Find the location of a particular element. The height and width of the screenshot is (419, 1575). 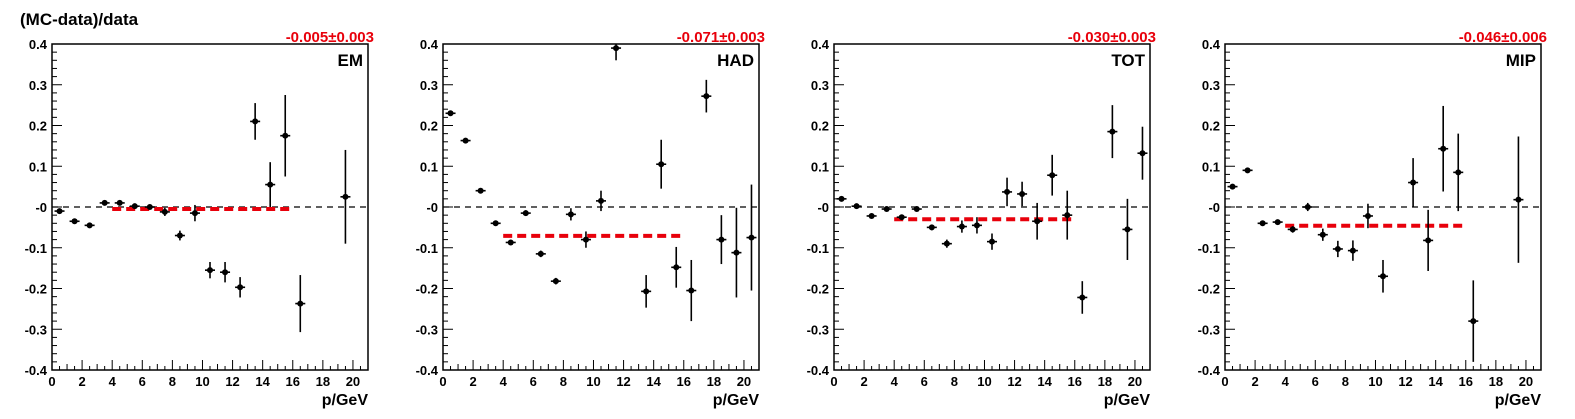

y-tick-label: -0.2 is located at coordinates (818, 289).